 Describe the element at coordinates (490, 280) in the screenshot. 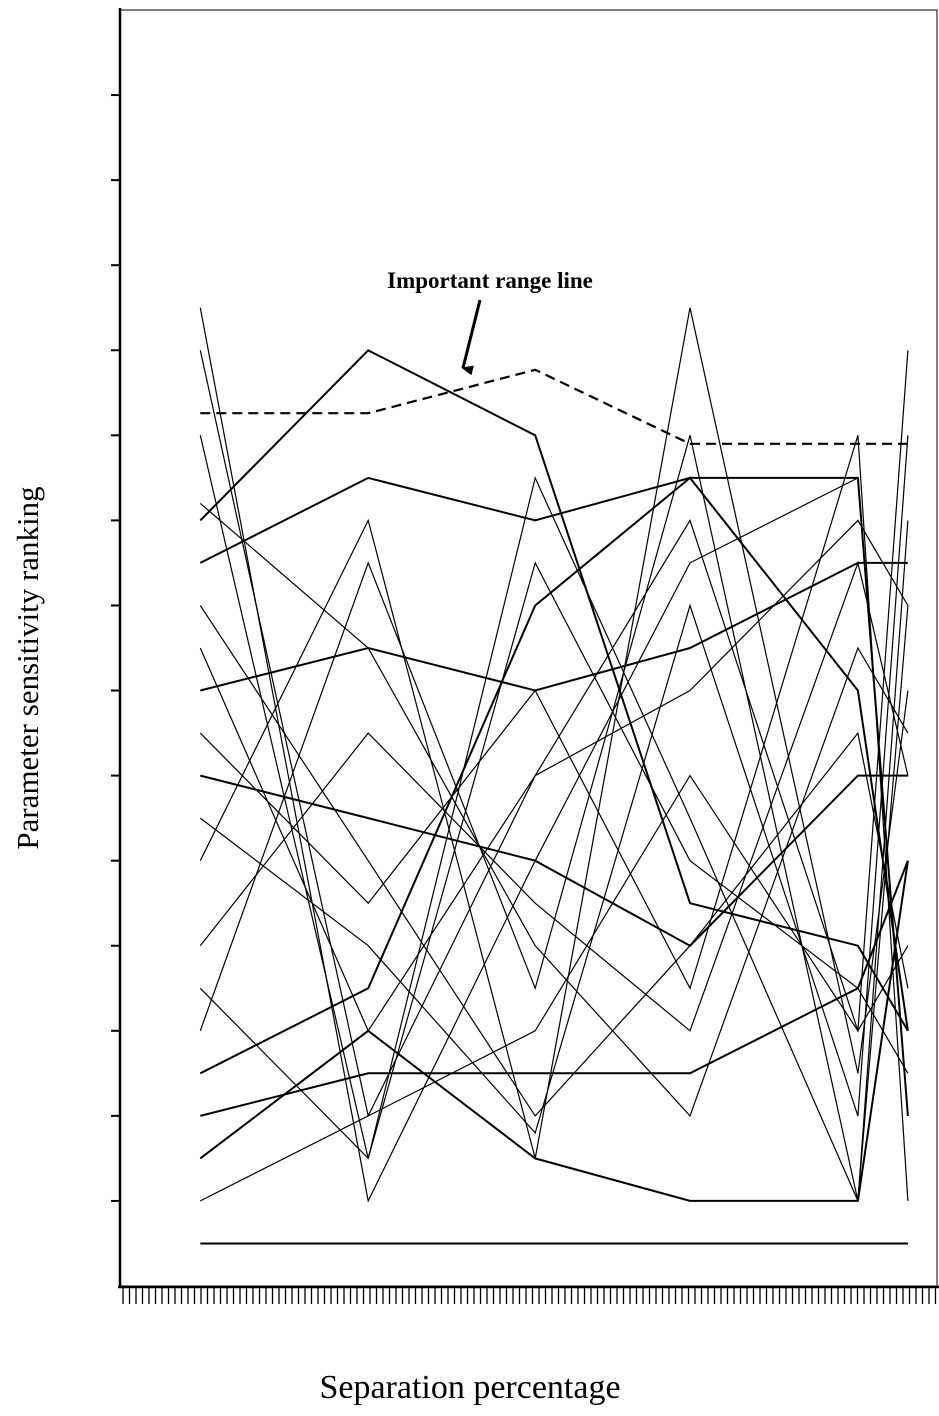

I see `annotation: Important range line` at that location.